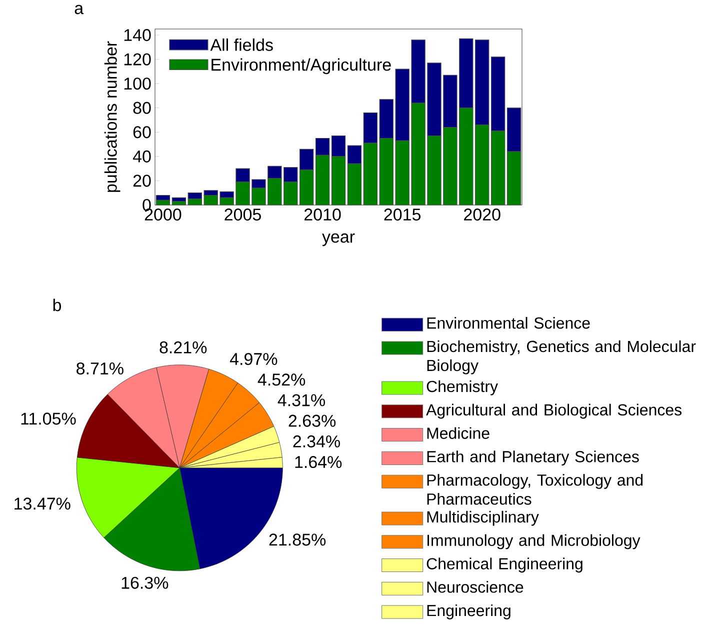  I want to click on data-label: 11.05%, so click(48, 418).